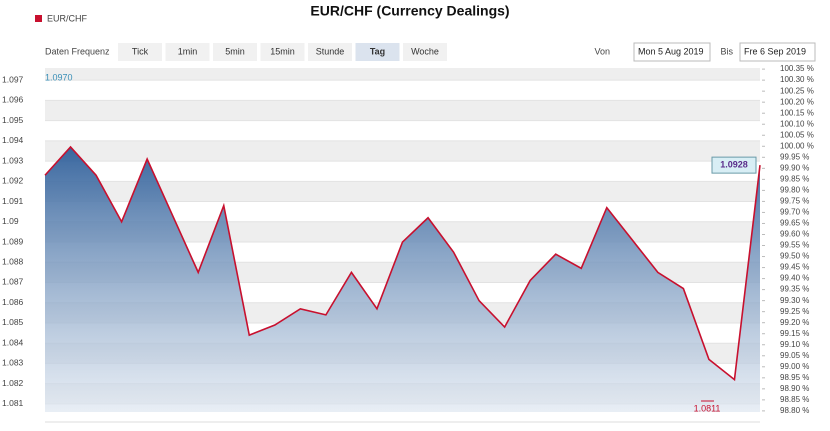 The image size is (830, 431). Describe the element at coordinates (13, 140) in the screenshot. I see `y-tick-label: 1.094` at that location.